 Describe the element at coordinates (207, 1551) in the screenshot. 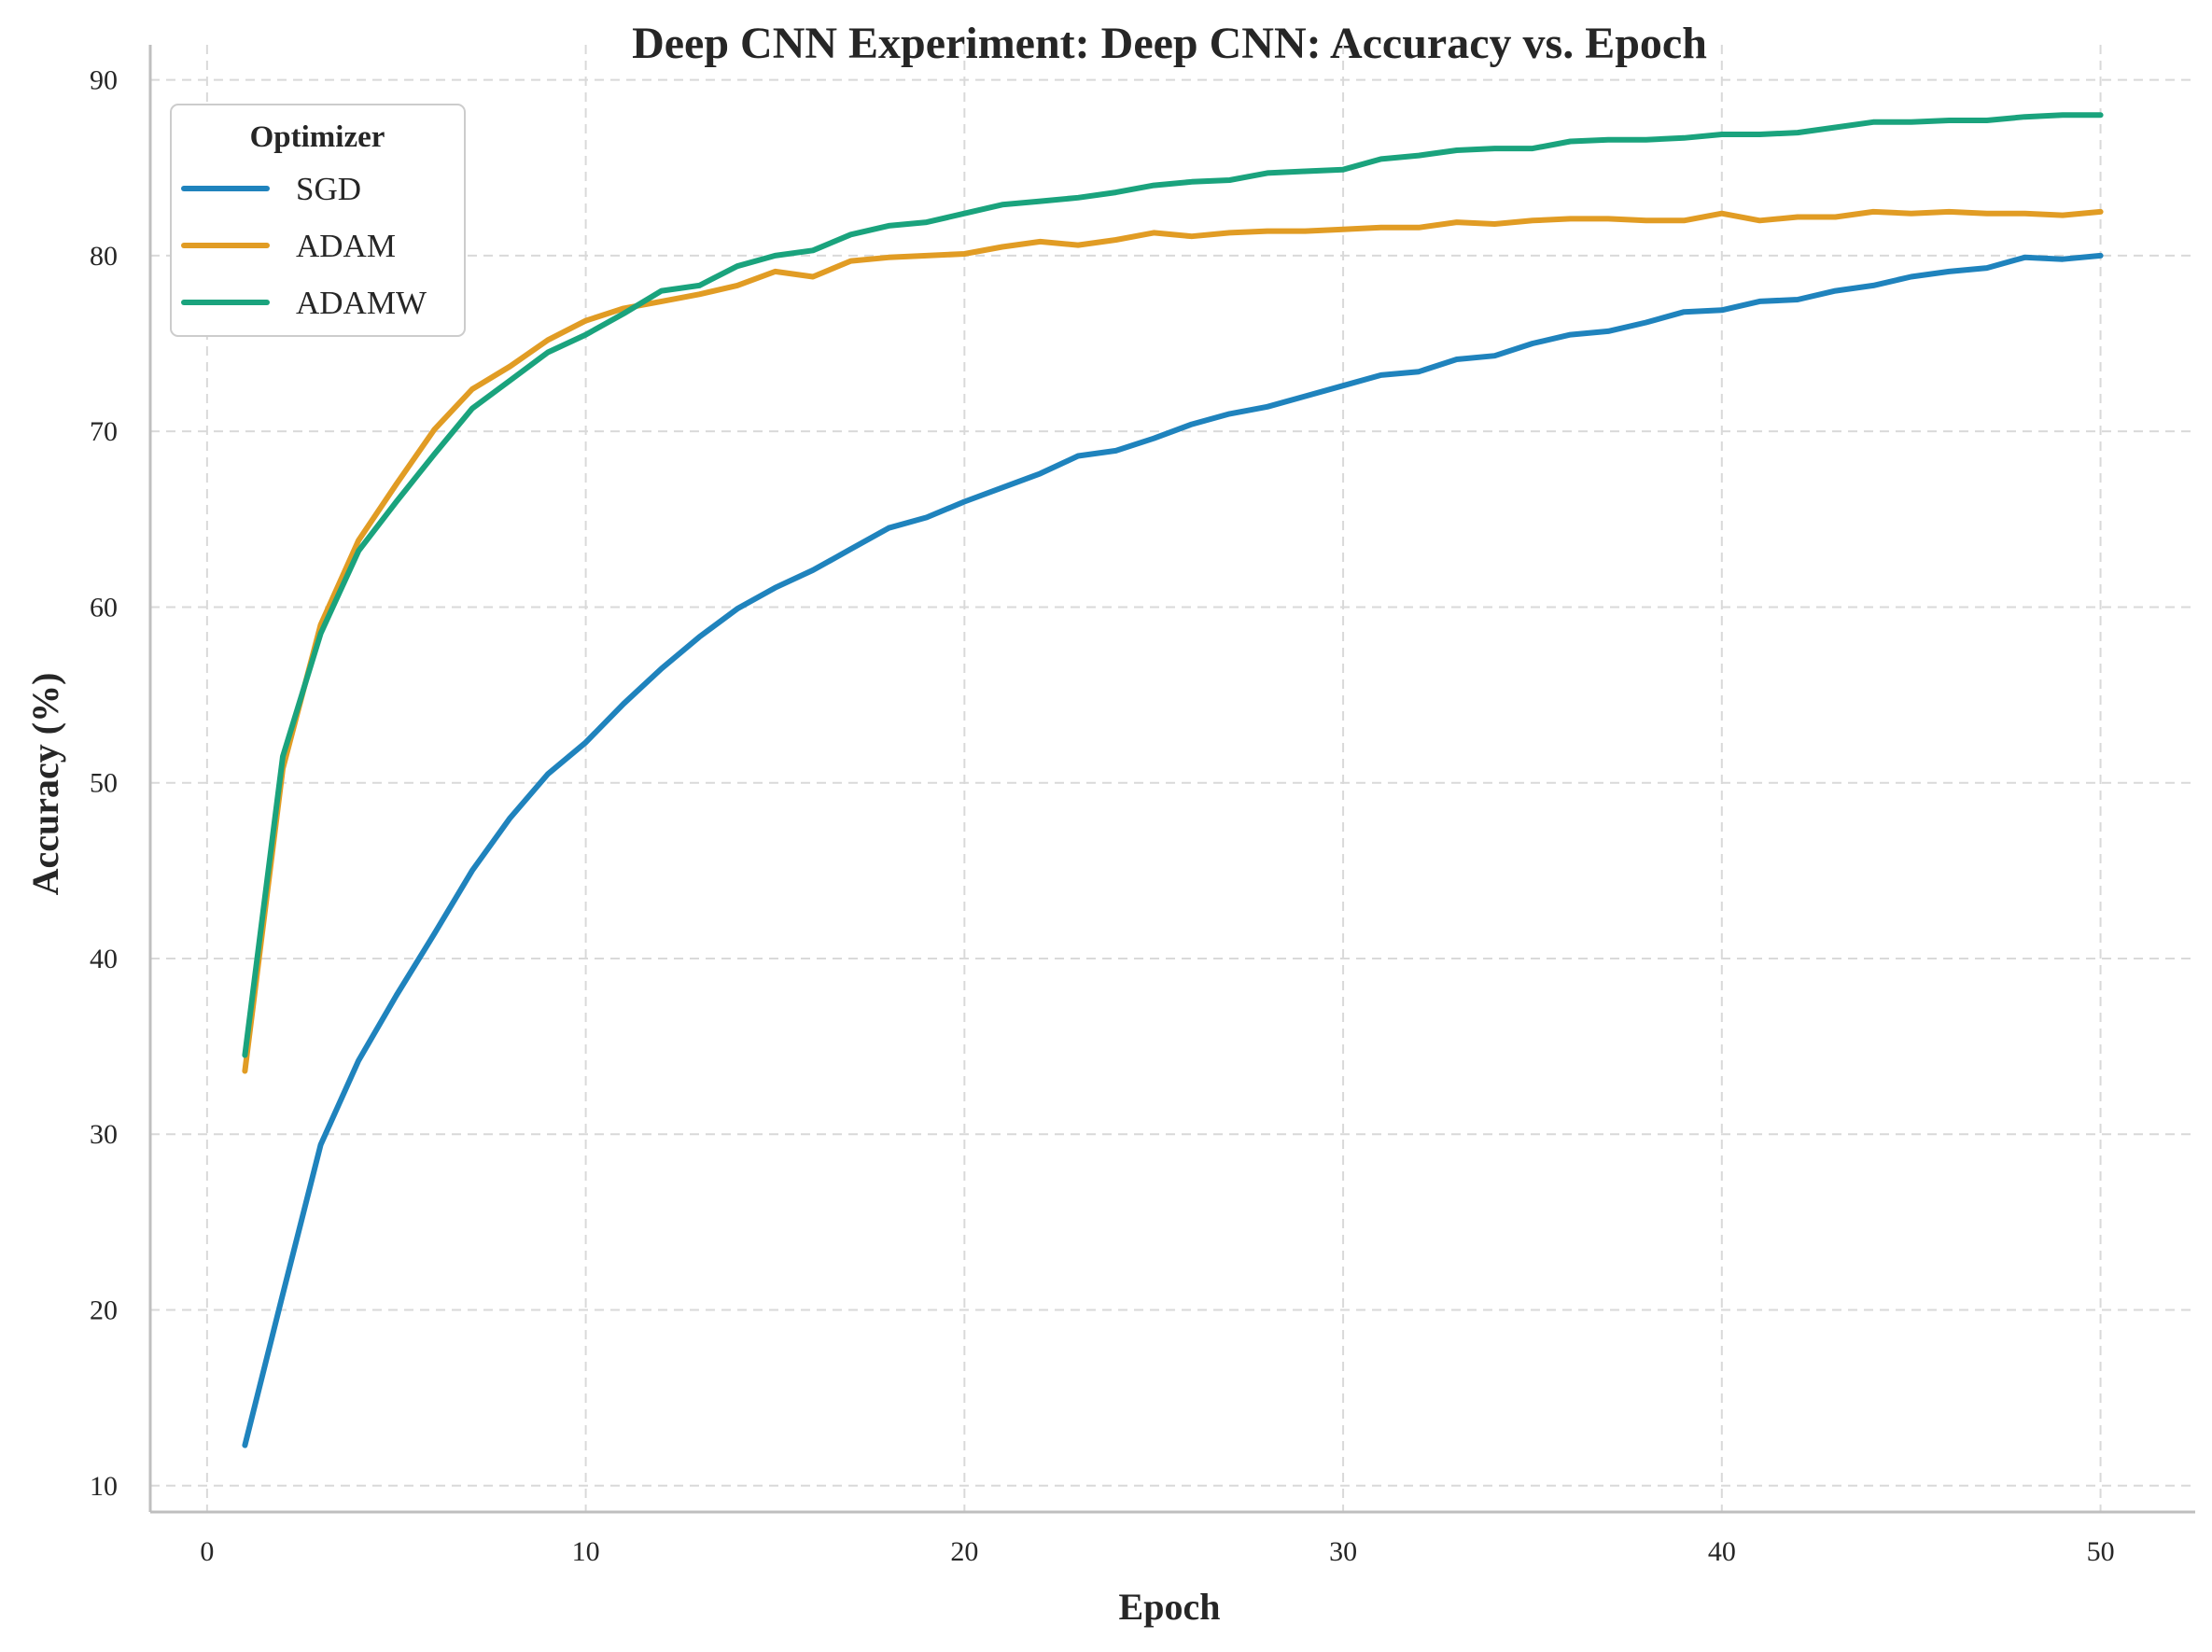

I see `x-tick-label: 0` at that location.